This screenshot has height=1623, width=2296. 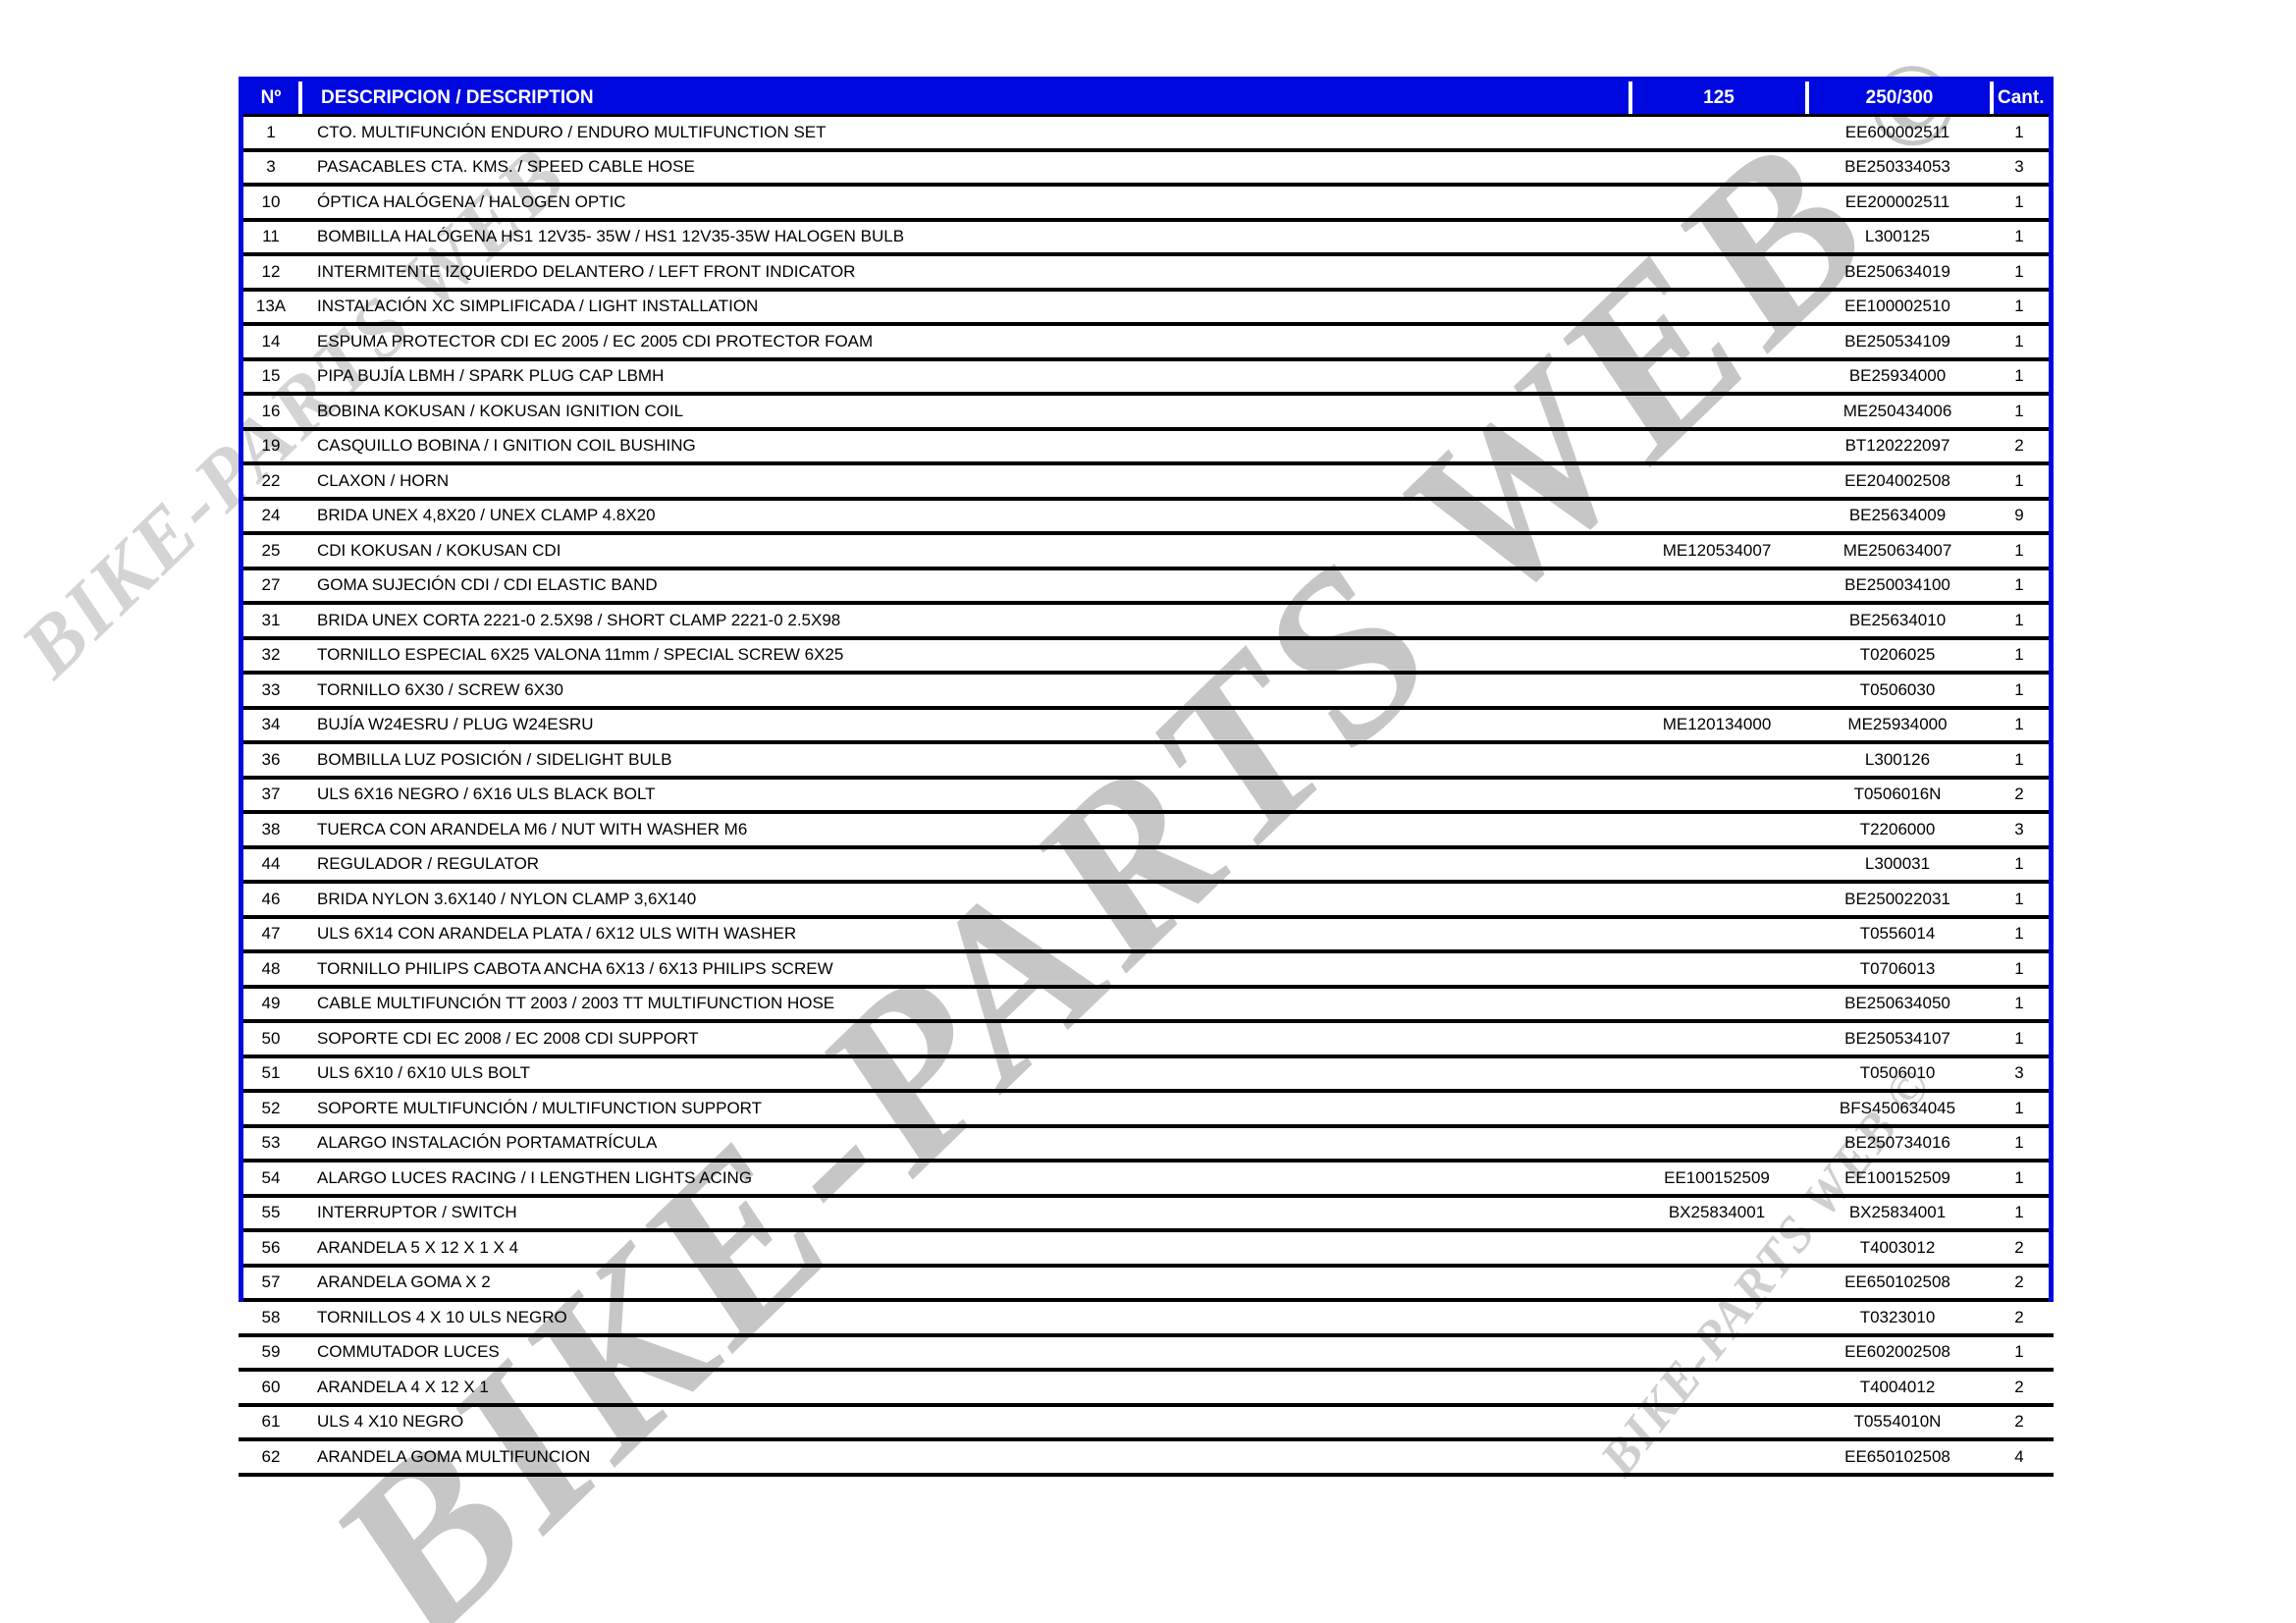 I want to click on row-number: 37, so click(x=271, y=794).